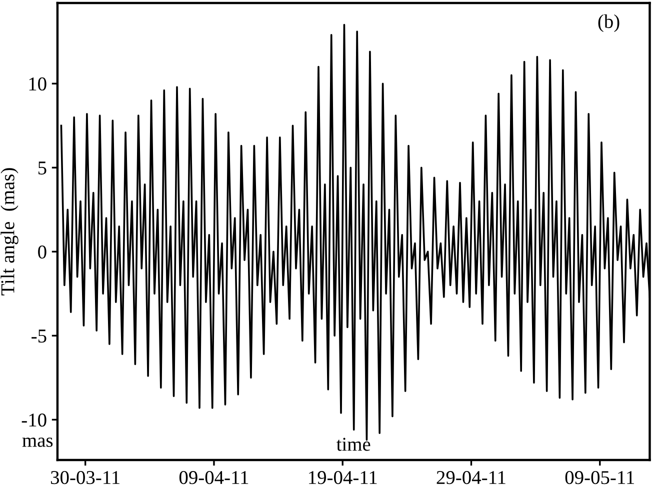  What do you see at coordinates (39, 336) in the screenshot?
I see `y-tick-label: -5` at bounding box center [39, 336].